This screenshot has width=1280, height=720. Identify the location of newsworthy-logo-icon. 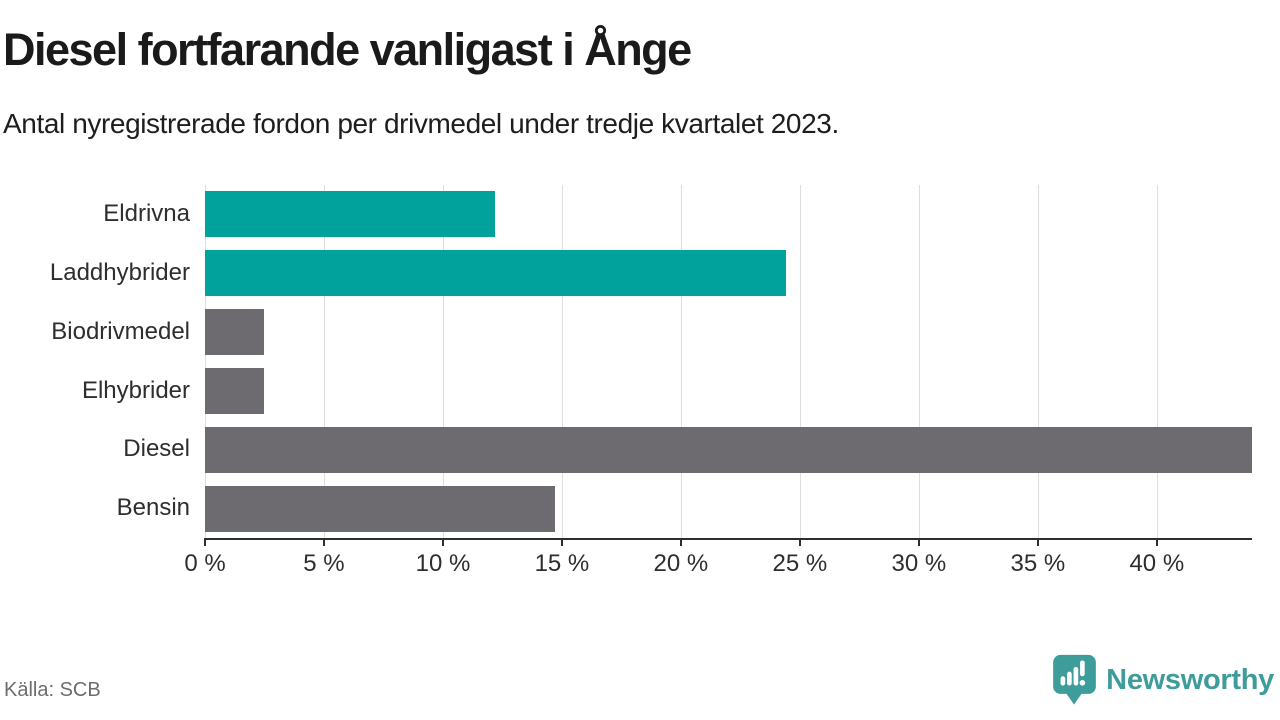
(1075, 679).